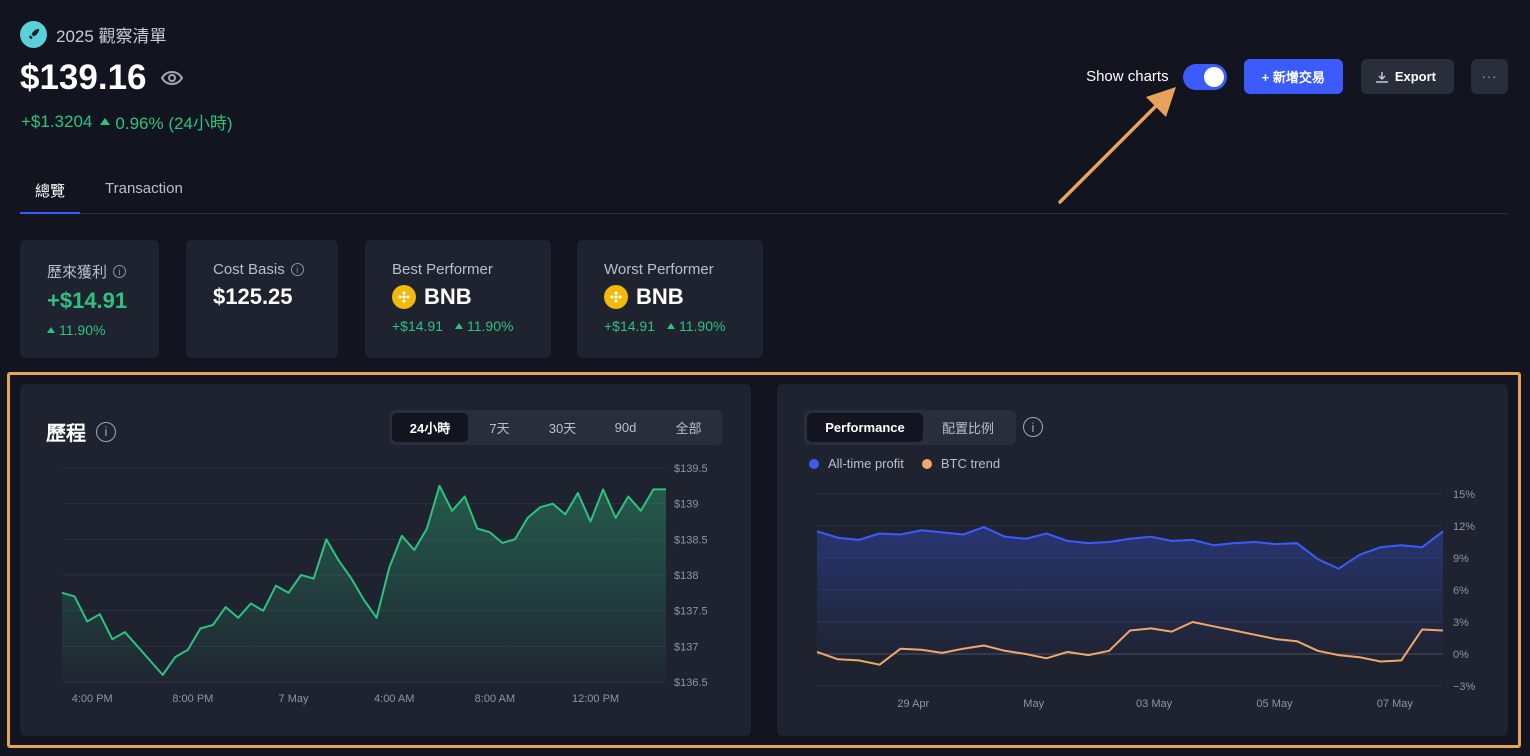 The image size is (1530, 756). I want to click on series-line-all-time-profit, so click(1130, 548).